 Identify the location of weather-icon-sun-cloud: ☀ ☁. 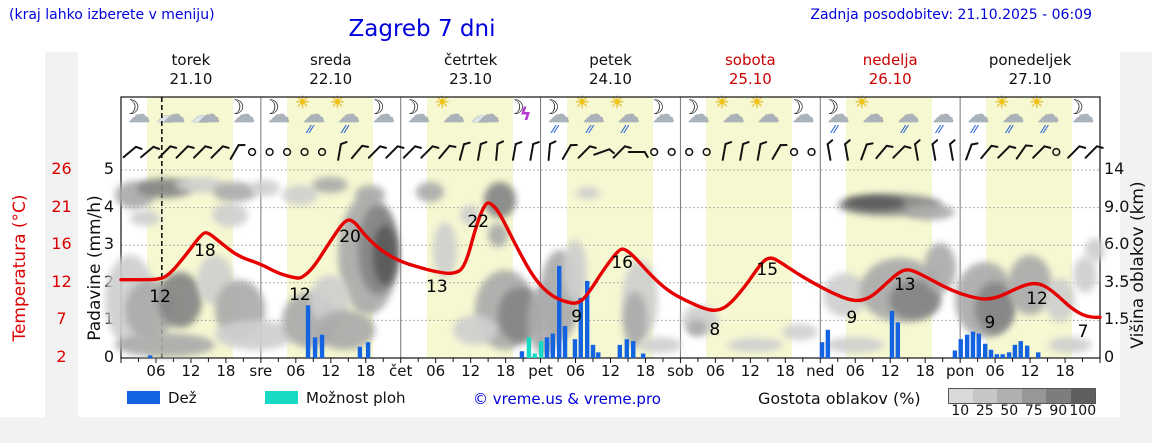
(767, 115).